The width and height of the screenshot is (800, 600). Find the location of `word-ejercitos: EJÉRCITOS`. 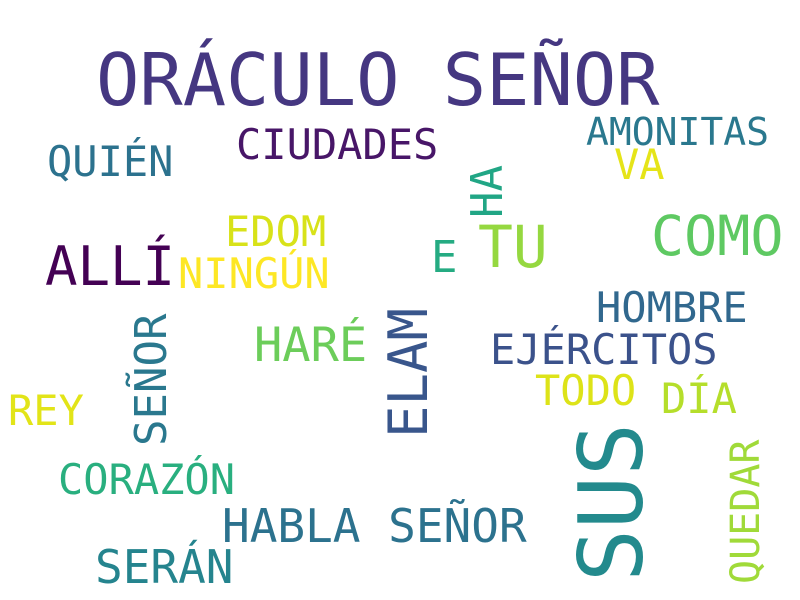

word-ejercitos: EJÉRCITOS is located at coordinates (604, 349).